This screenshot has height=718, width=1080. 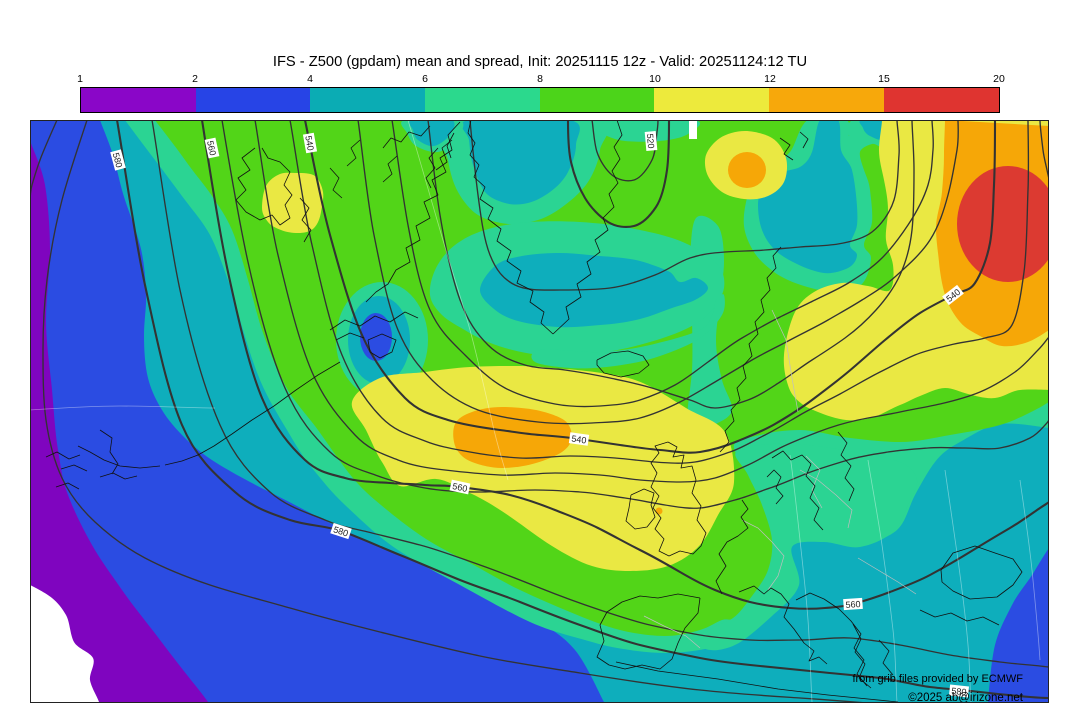 What do you see at coordinates (650, 141) in the screenshot?
I see `svg-text: 520` at bounding box center [650, 141].